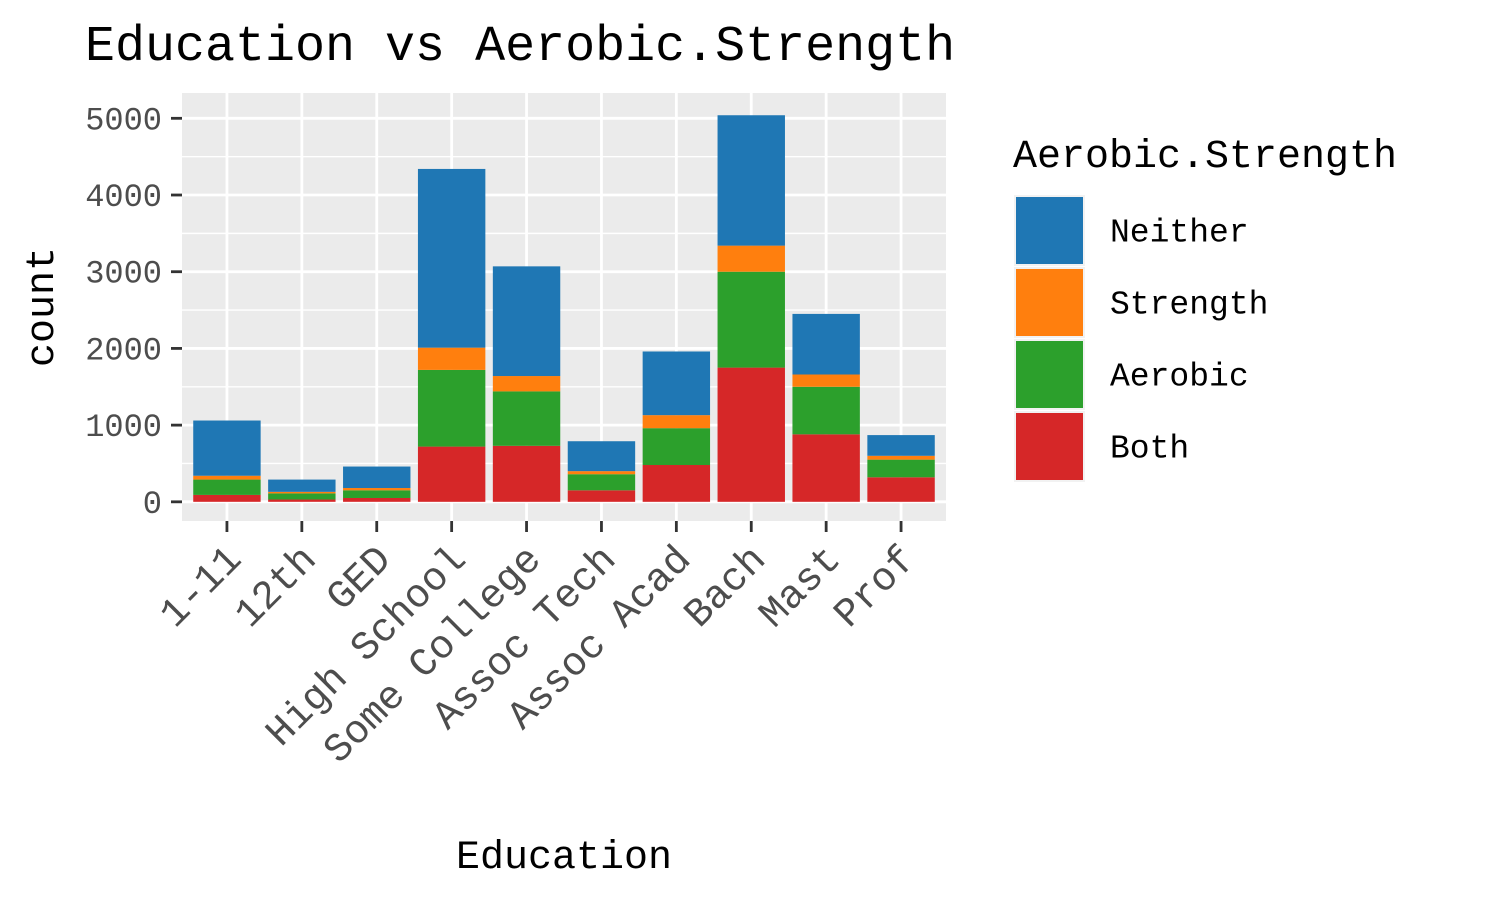 Image resolution: width=1500 pixels, height=900 pixels. I want to click on legend-label-aerobic: Aerobic, so click(1179, 377).